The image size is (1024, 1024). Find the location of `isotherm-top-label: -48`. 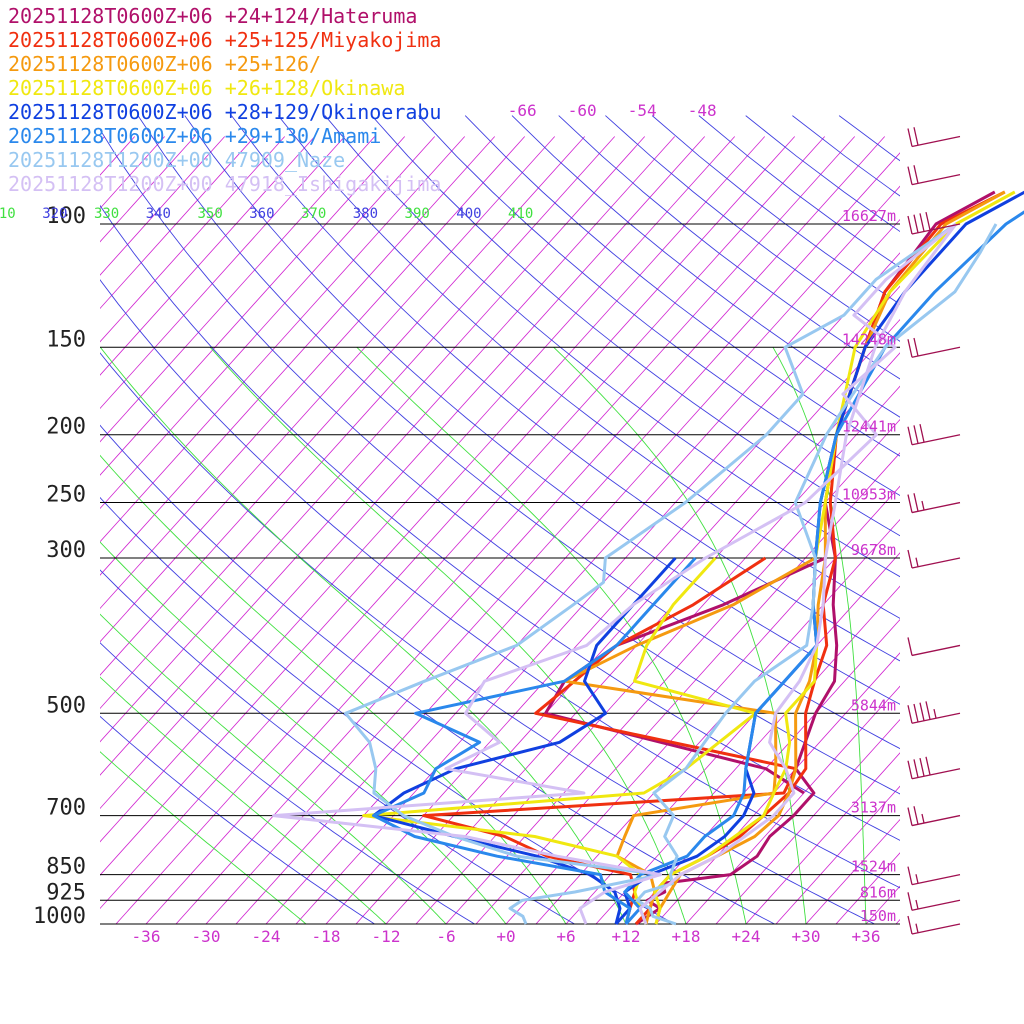

isotherm-top-label: -48 is located at coordinates (702, 110).